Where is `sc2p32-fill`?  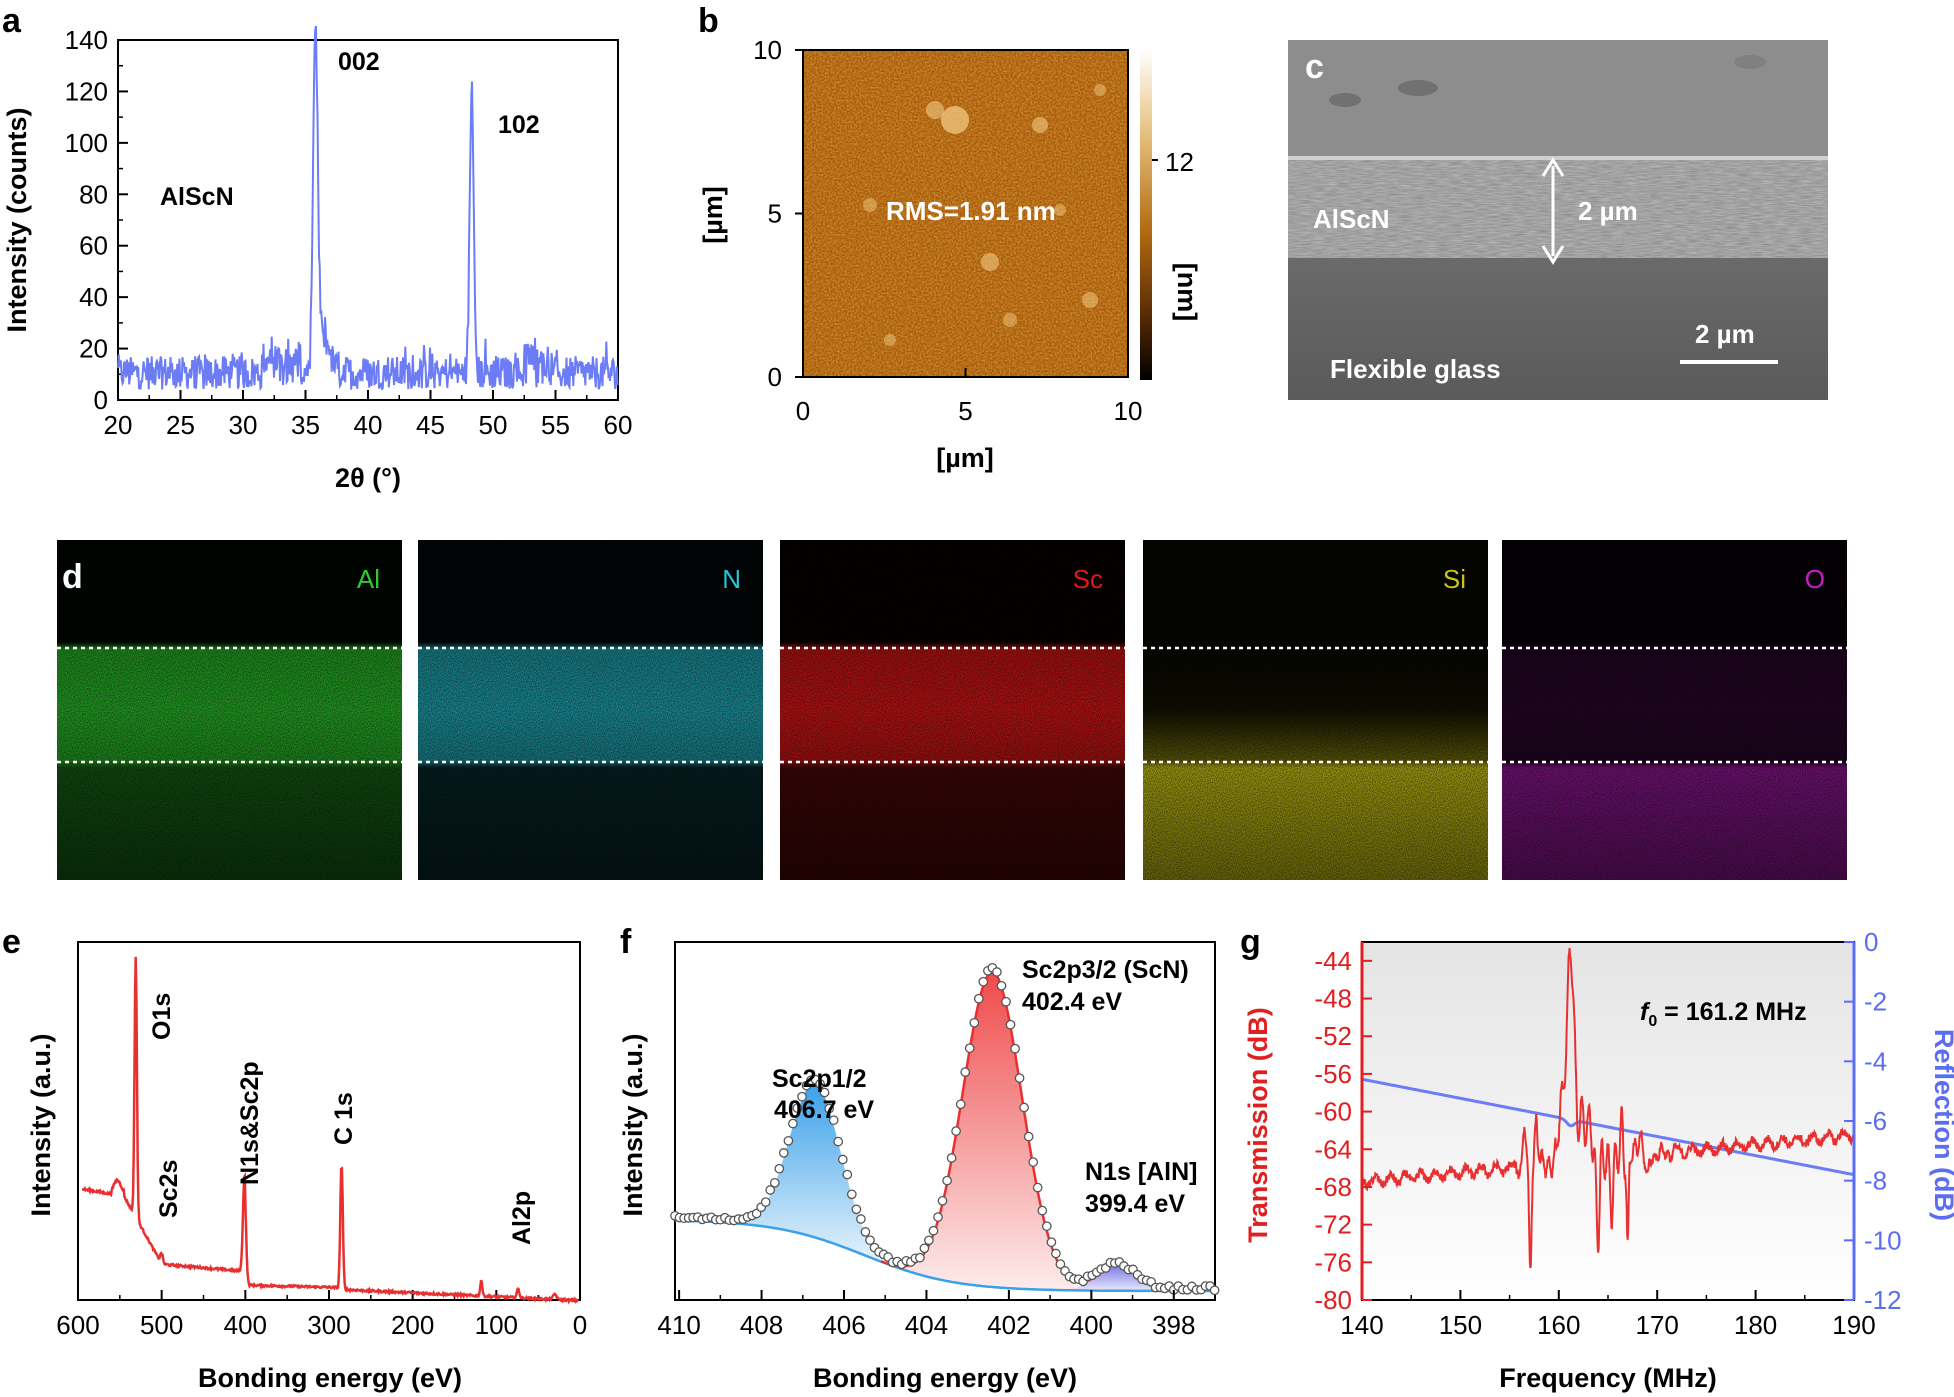
sc2p32-fill is located at coordinates (986, 1131).